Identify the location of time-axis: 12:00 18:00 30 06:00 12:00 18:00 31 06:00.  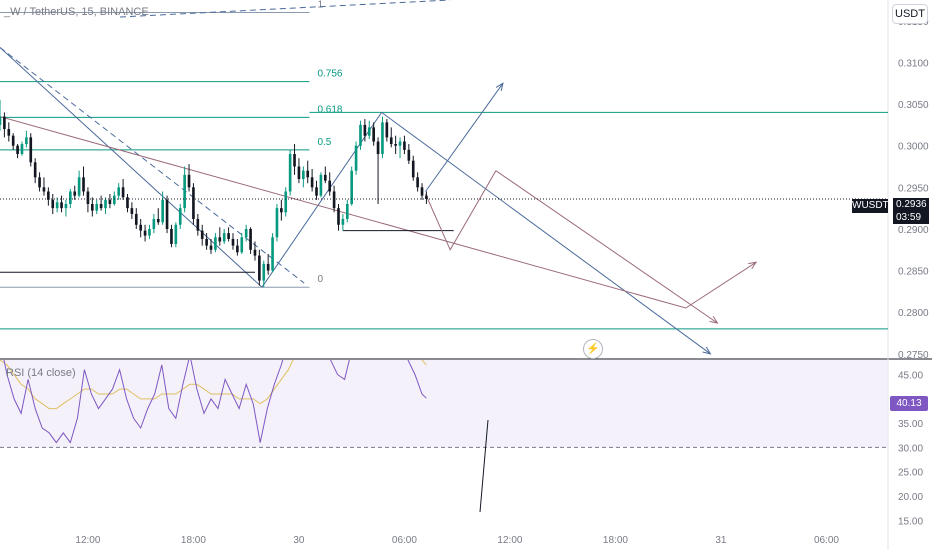
(457, 540).